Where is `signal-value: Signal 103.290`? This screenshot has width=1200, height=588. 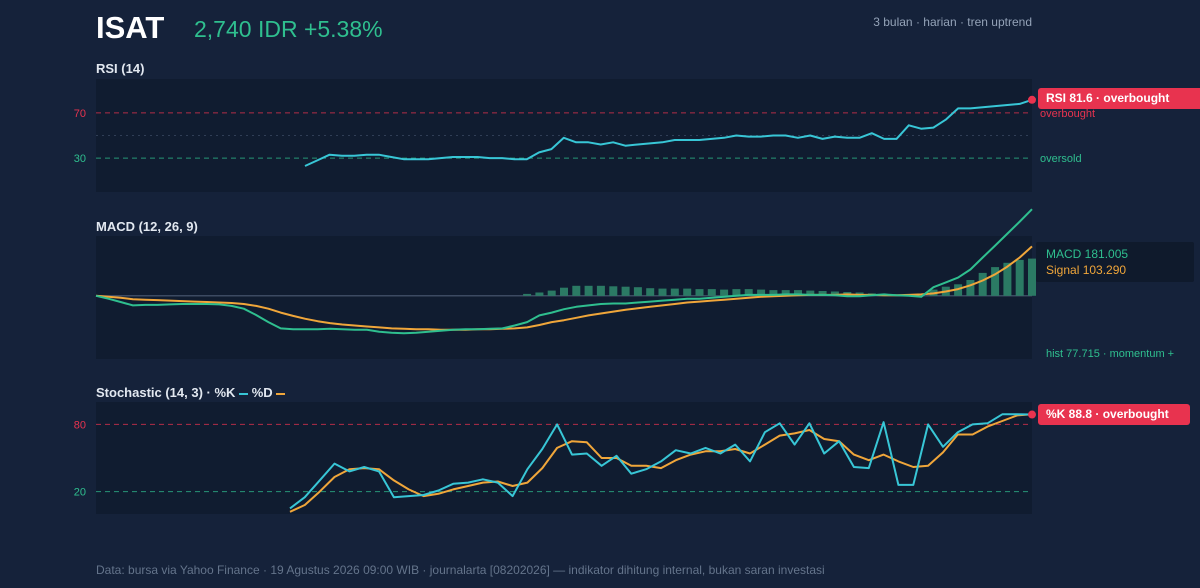 signal-value: Signal 103.290 is located at coordinates (1086, 270).